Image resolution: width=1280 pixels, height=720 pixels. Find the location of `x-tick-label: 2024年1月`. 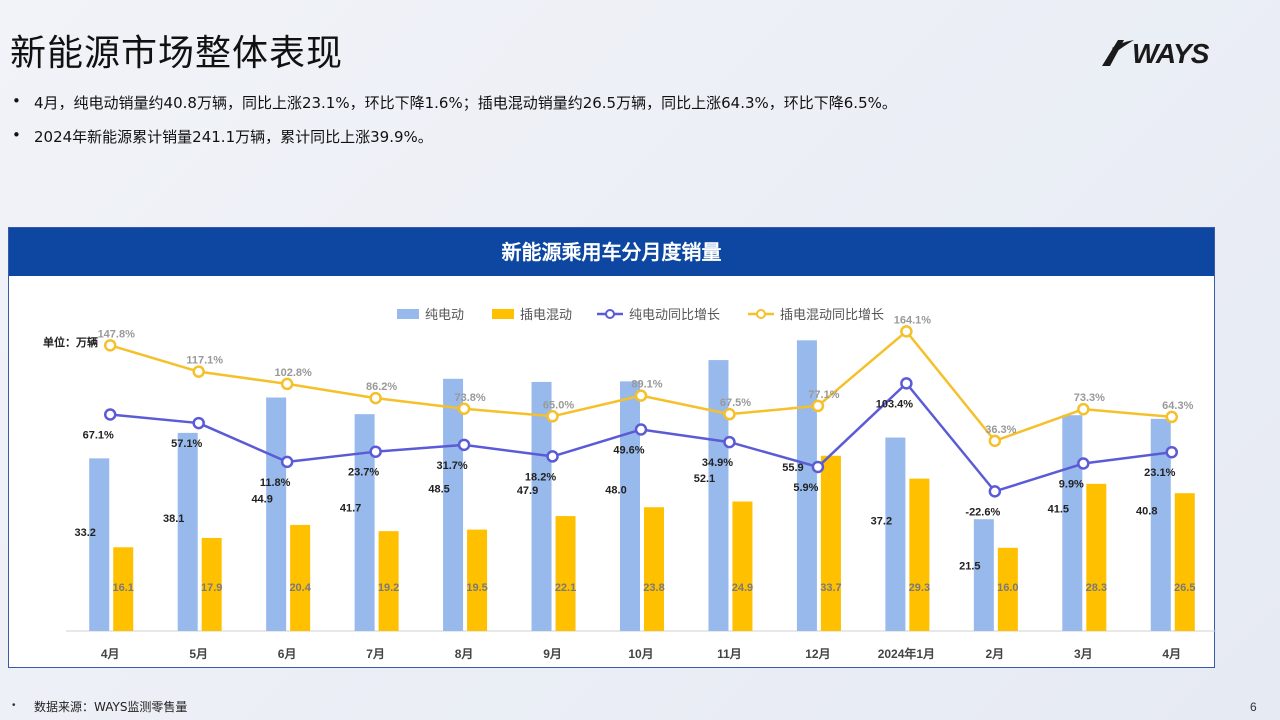

x-tick-label: 2024年1月 is located at coordinates (906, 653).